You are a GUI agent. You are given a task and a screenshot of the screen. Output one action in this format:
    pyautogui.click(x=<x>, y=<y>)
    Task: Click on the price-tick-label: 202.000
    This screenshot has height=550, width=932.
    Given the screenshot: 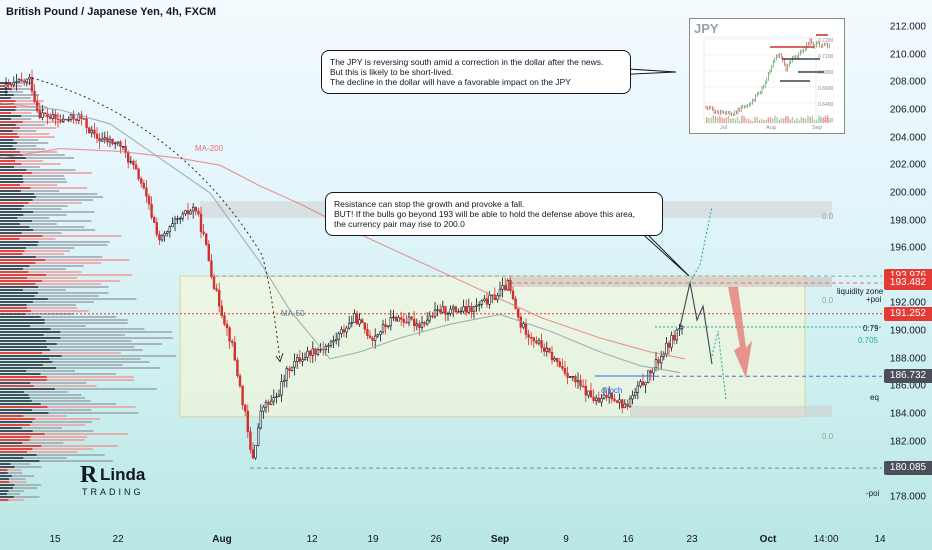 What is the action you would take?
    pyautogui.click(x=907, y=165)
    